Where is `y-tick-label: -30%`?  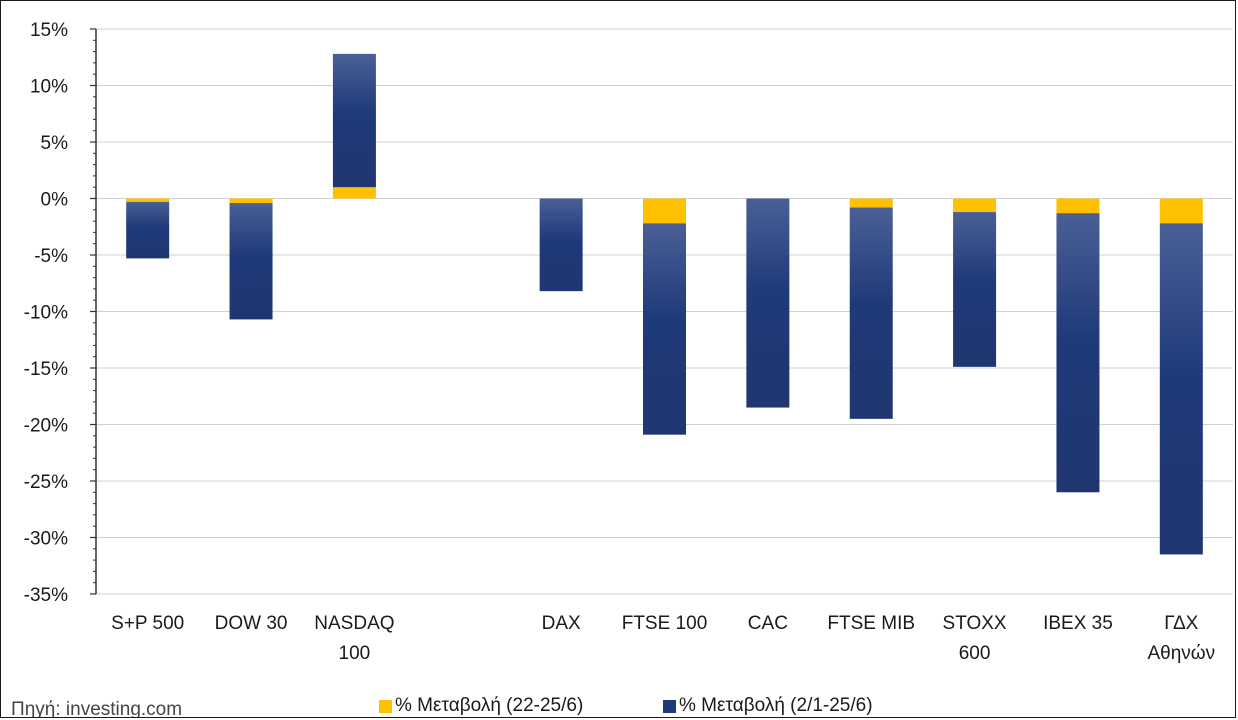 y-tick-label: -30% is located at coordinates (46, 539).